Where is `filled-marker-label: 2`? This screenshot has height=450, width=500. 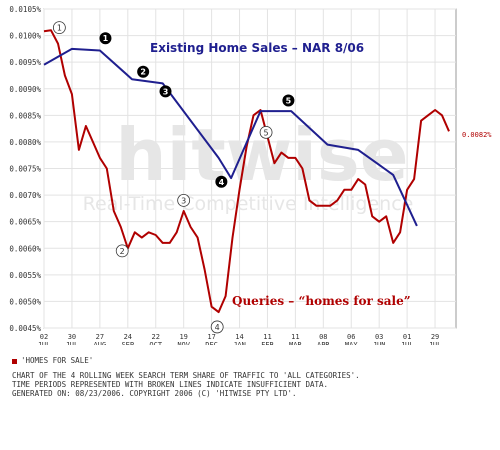
filled-marker-label: 2 is located at coordinates (143, 72).